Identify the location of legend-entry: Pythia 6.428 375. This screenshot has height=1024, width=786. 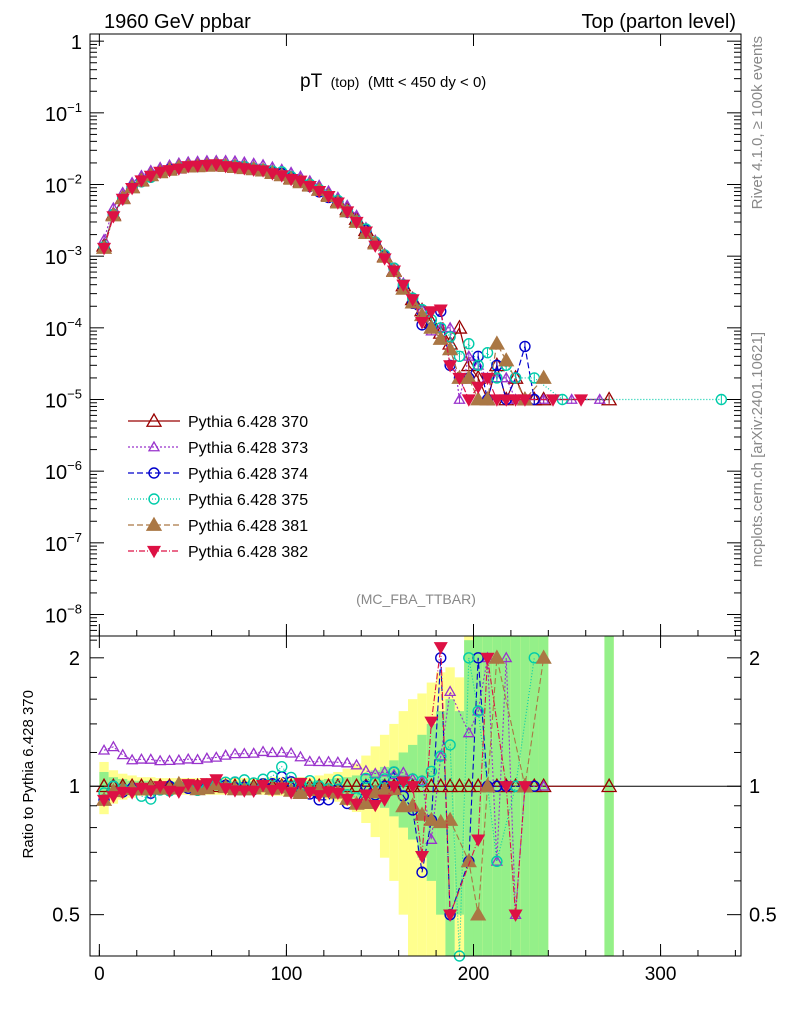
(218, 500).